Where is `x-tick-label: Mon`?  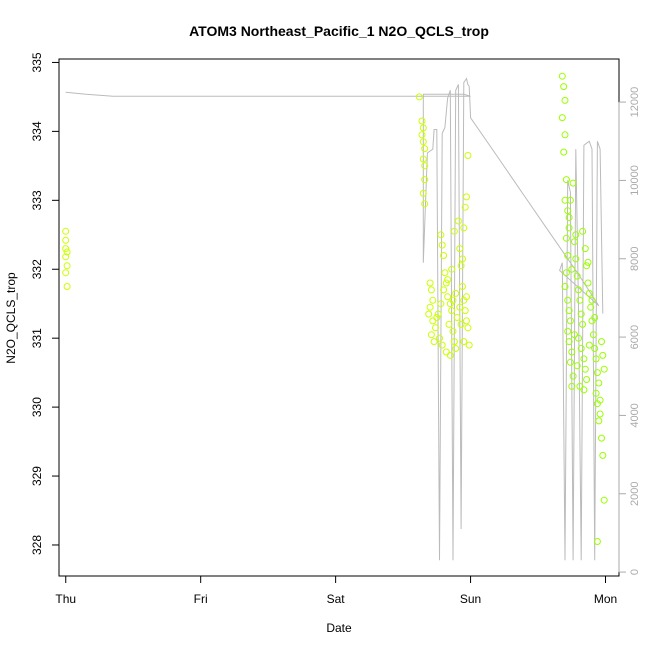 x-tick-label: Mon is located at coordinates (605, 599).